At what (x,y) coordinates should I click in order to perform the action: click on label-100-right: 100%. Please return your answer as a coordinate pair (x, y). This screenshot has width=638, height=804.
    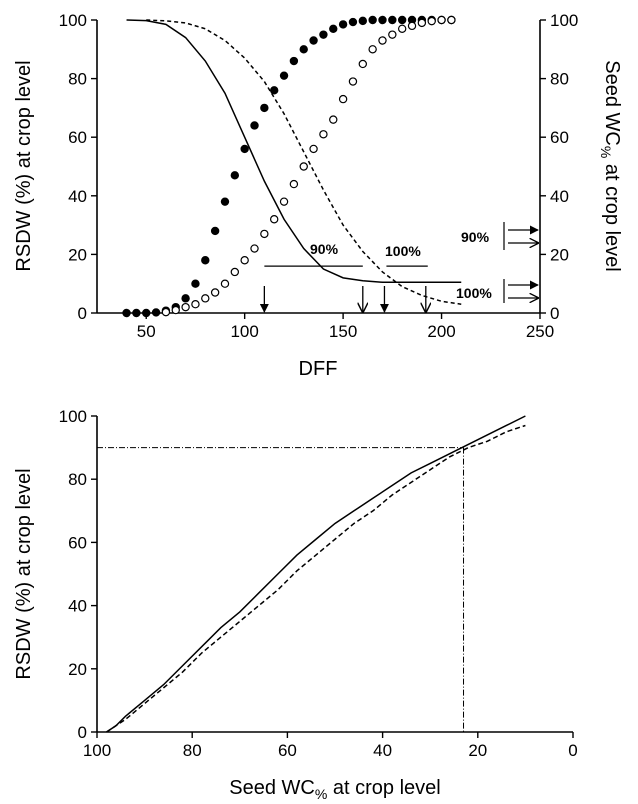
    Looking at the image, I should click on (474, 293).